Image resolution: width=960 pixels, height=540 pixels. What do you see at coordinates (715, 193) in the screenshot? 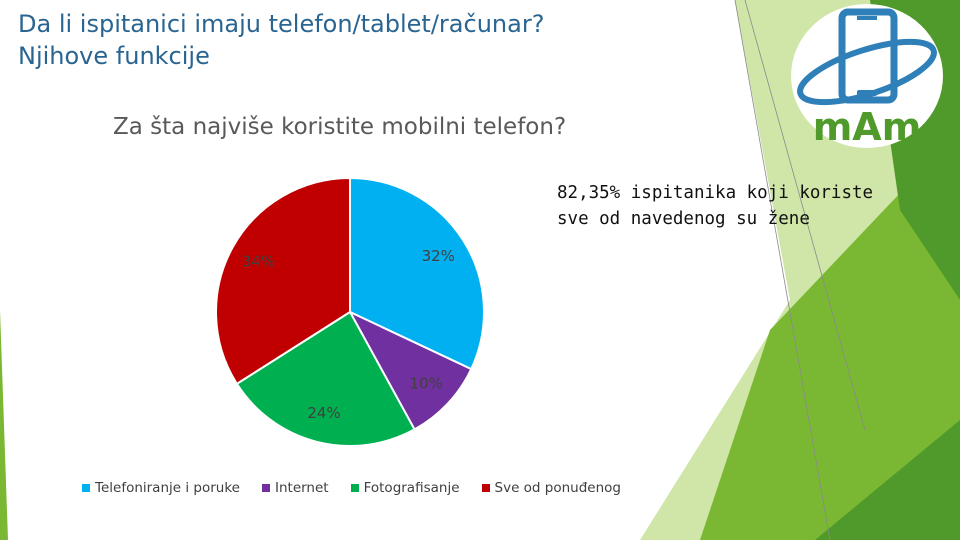
I see `note-line-1: 82,35% ispitanika koji koriste` at bounding box center [715, 193].